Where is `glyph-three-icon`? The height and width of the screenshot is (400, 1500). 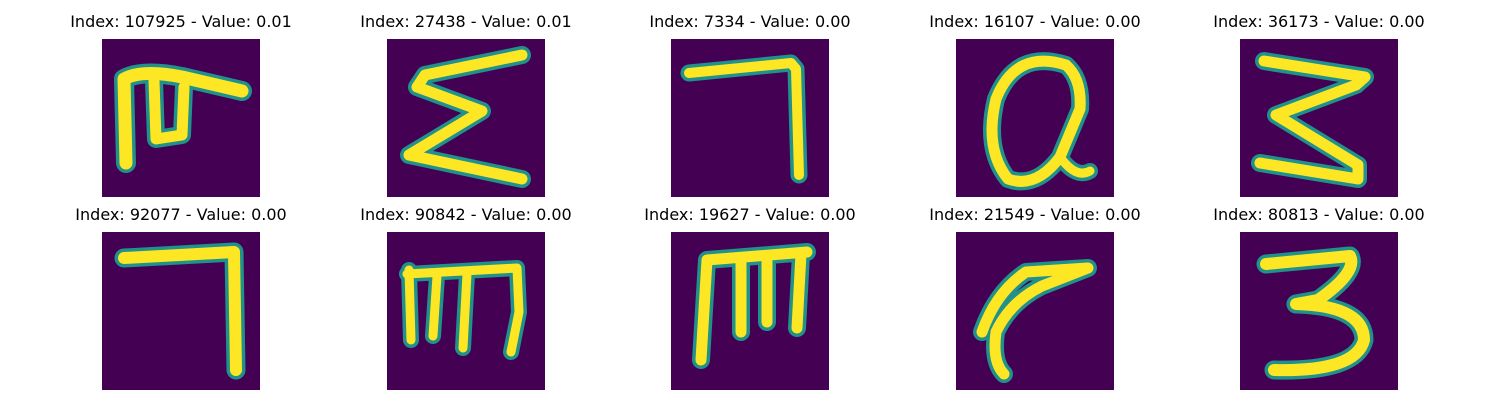
glyph-three-icon is located at coordinates (1319, 311).